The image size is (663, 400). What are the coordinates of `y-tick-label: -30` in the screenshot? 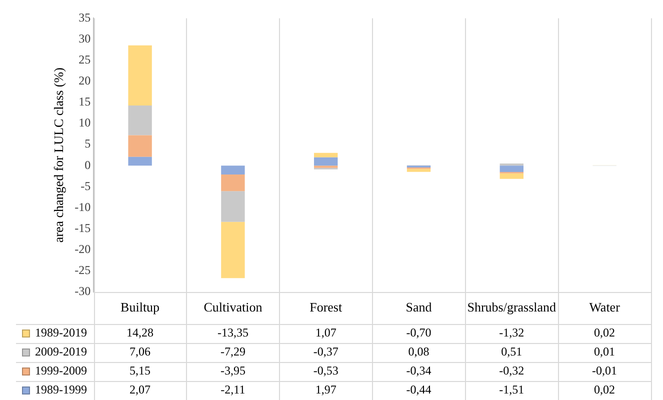 It's located at (82, 291).